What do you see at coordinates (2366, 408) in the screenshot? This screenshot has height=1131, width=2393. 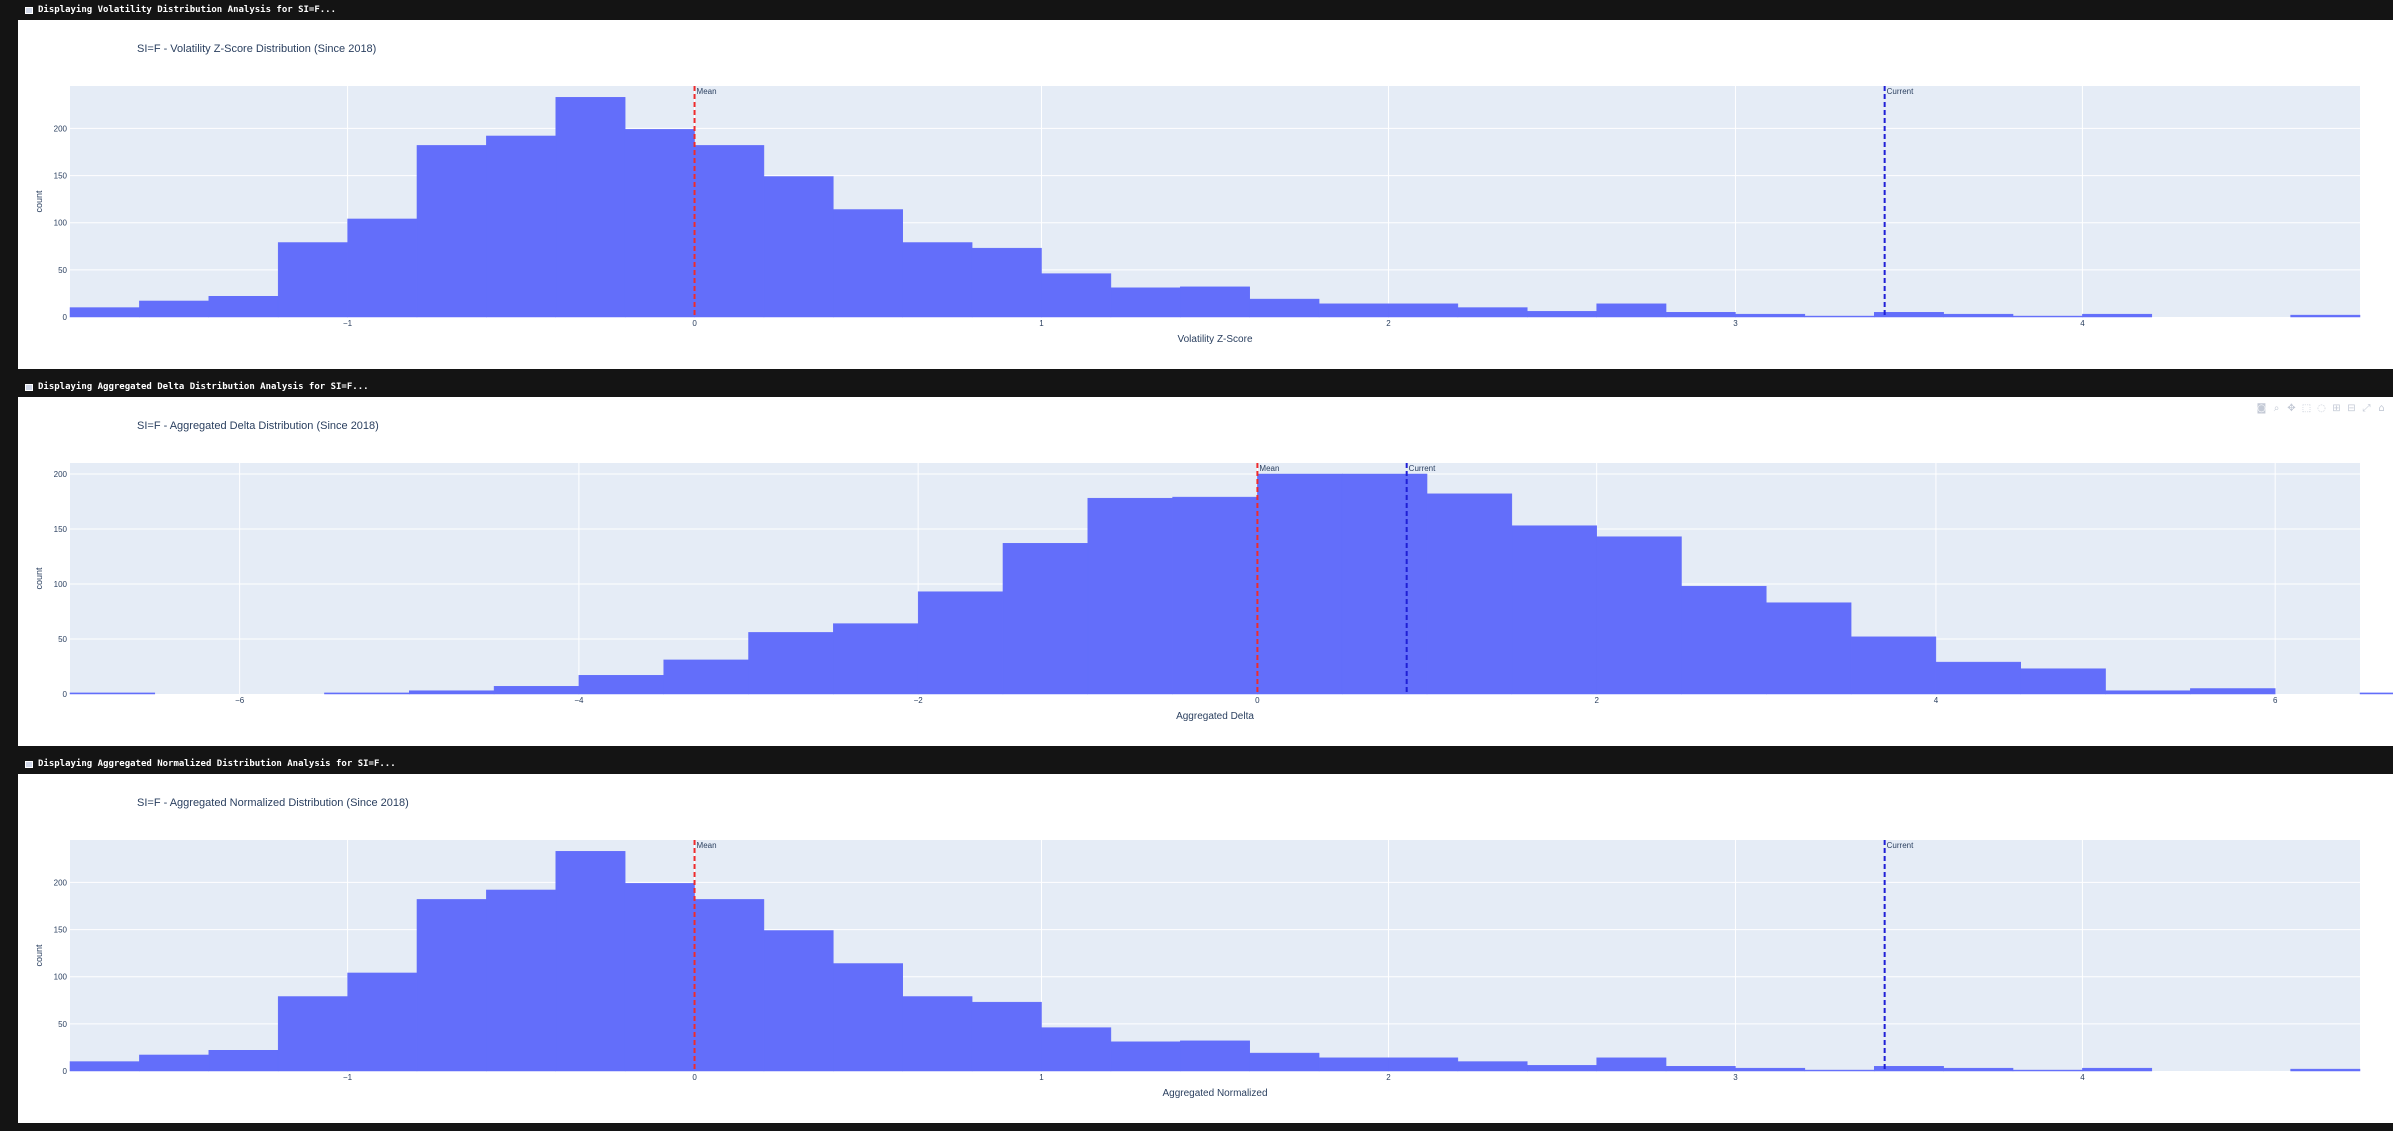 I see `autoscale-icon: ⤢` at bounding box center [2366, 408].